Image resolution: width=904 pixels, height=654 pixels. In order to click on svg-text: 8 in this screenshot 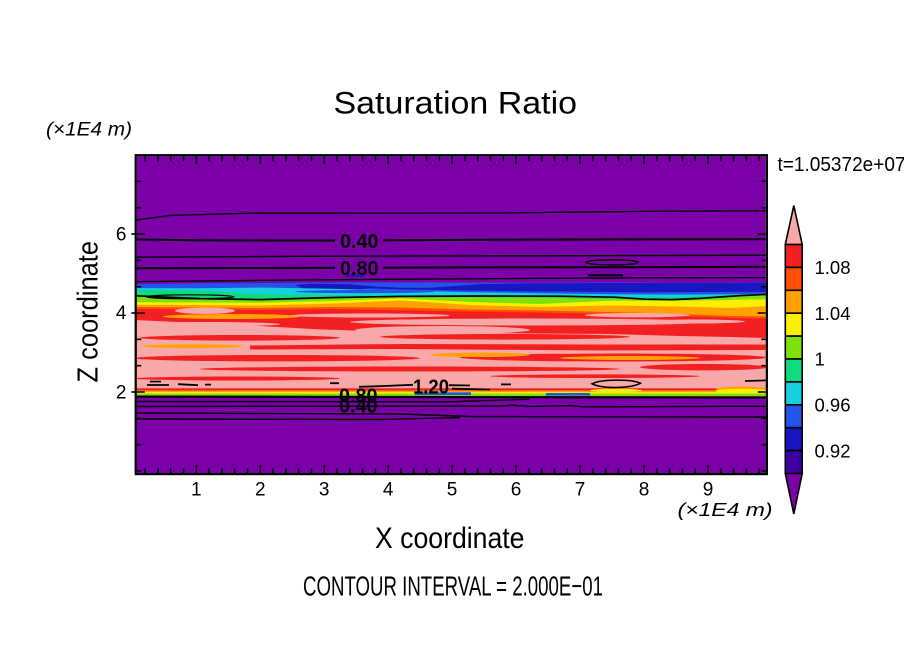, I will do `click(644, 490)`.